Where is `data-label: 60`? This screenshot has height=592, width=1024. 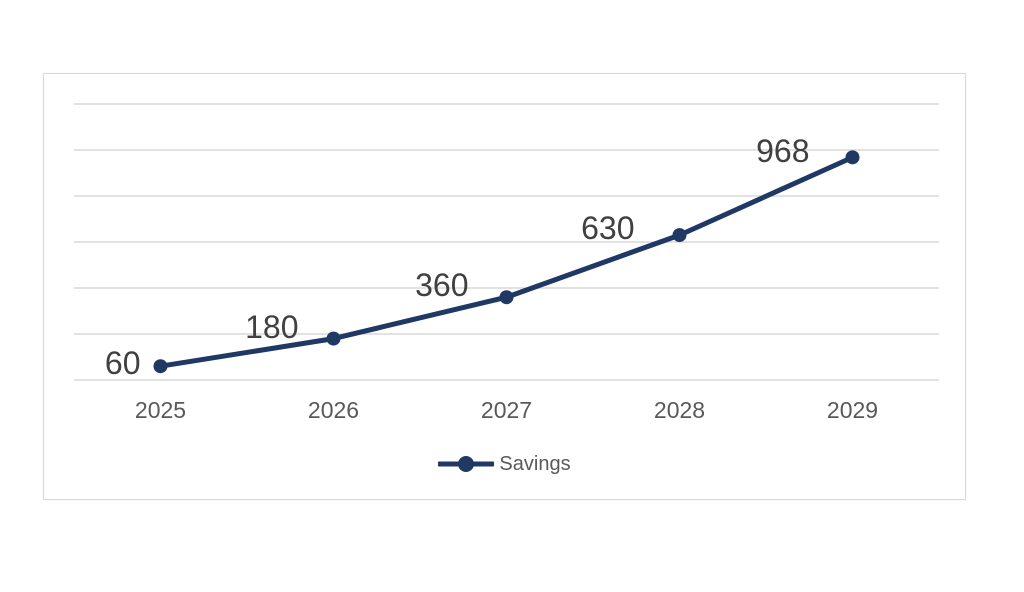
data-label: 60 is located at coordinates (122, 363).